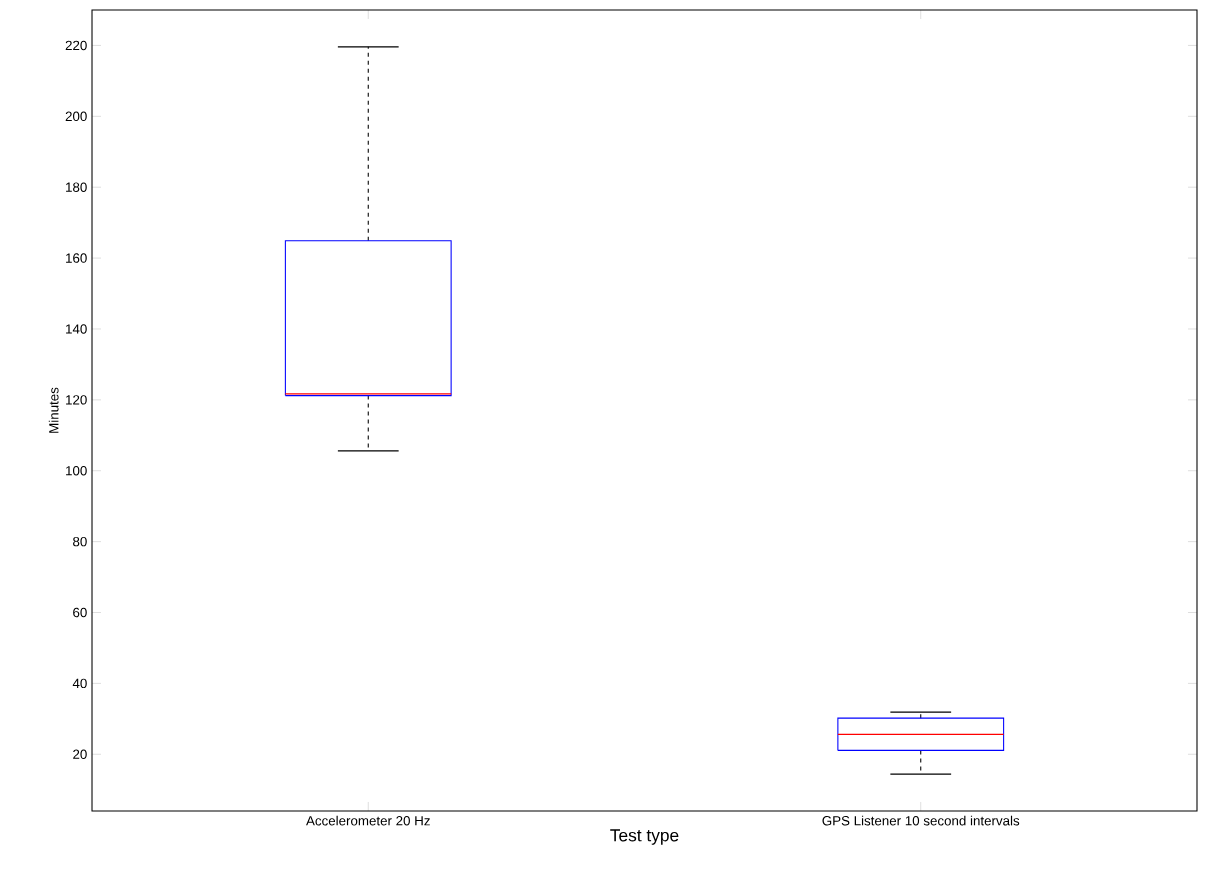 Image resolution: width=1208 pixels, height=879 pixels. What do you see at coordinates (368, 820) in the screenshot?
I see `x-tick-label: Accelerometer 20 Hz` at bounding box center [368, 820].